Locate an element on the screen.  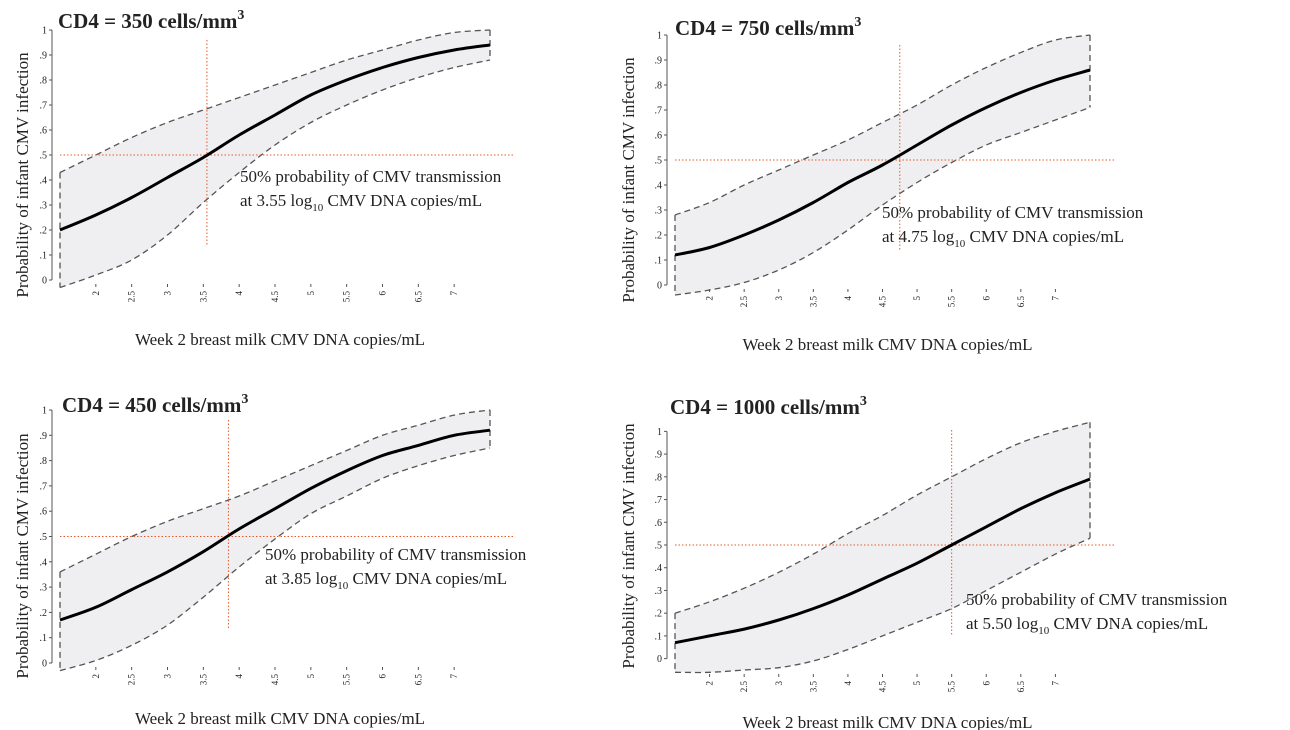
lower-ci-line is located at coordinates (882, 605).